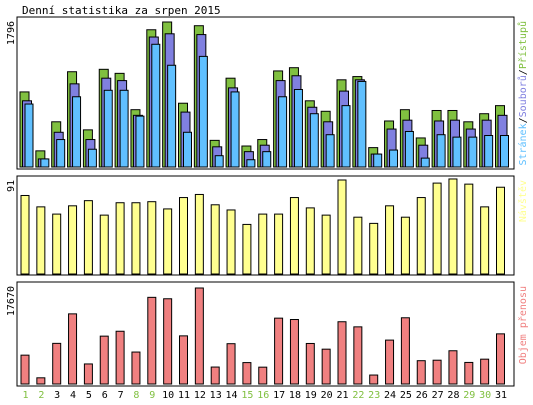 Image resolution: width=533 pixels, height=405 pixels. What do you see at coordinates (73, 240) in the screenshot?
I see `middle-bar-návštěv-day-4` at bounding box center [73, 240].